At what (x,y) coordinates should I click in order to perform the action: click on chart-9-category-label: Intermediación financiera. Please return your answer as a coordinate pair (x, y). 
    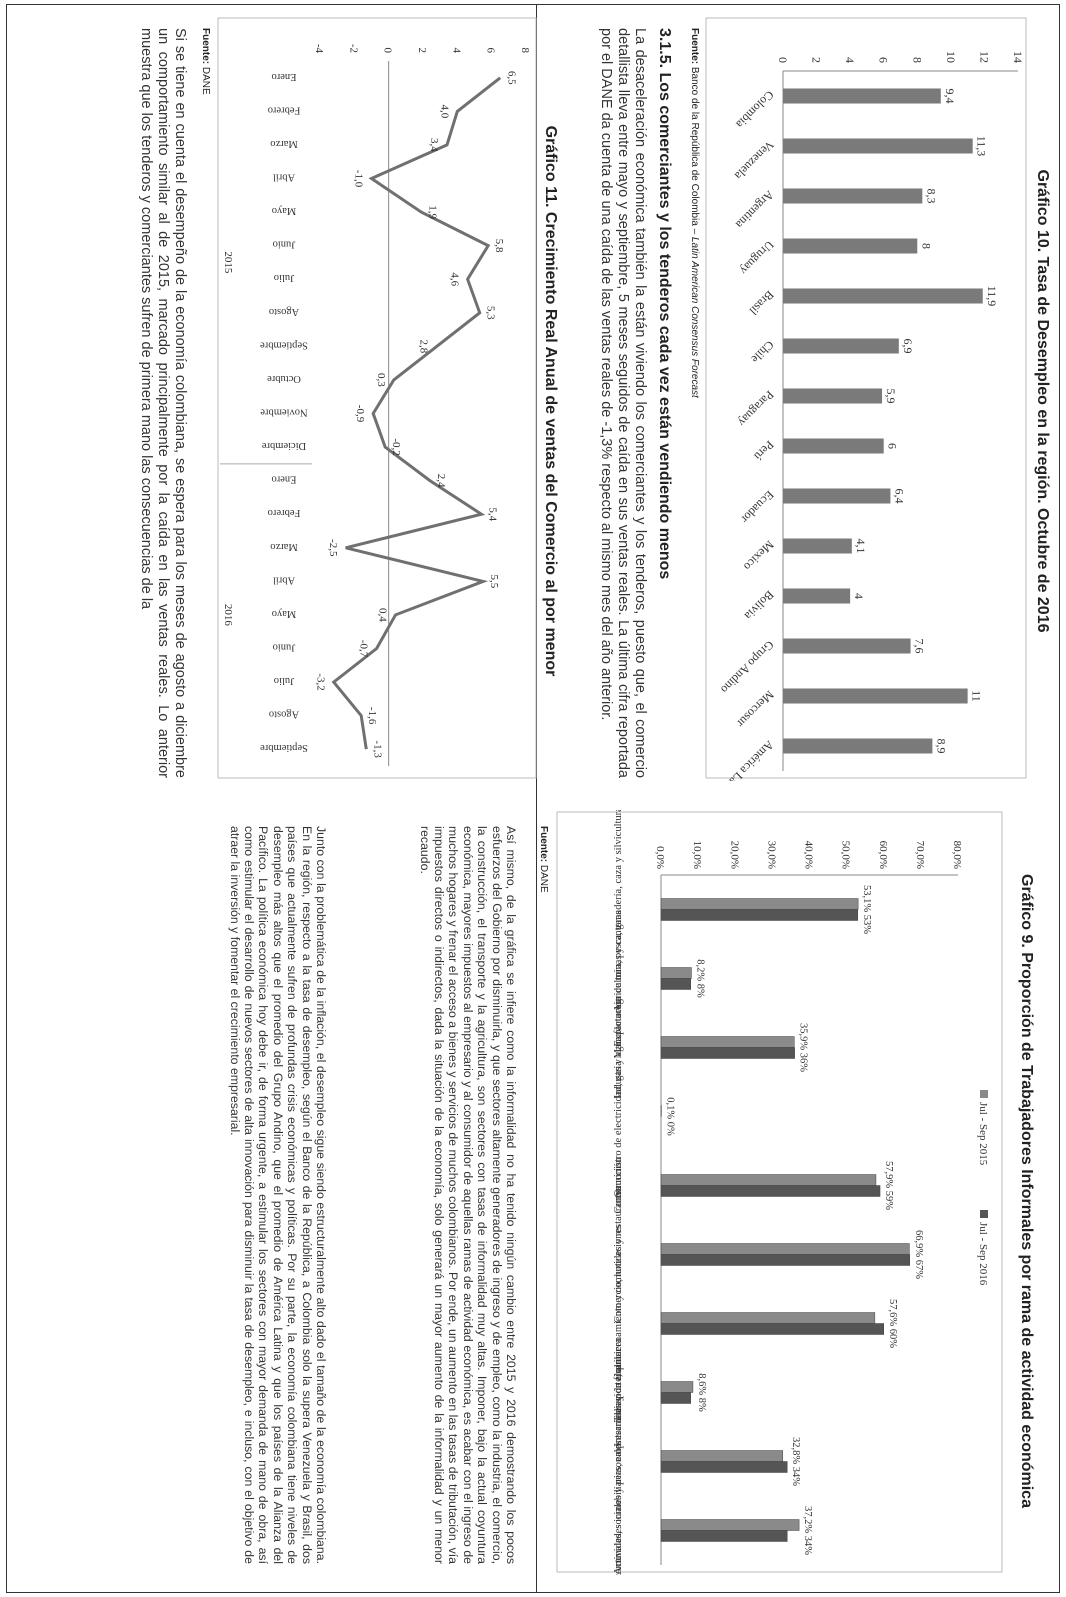
    Looking at the image, I should click on (618, 1392).